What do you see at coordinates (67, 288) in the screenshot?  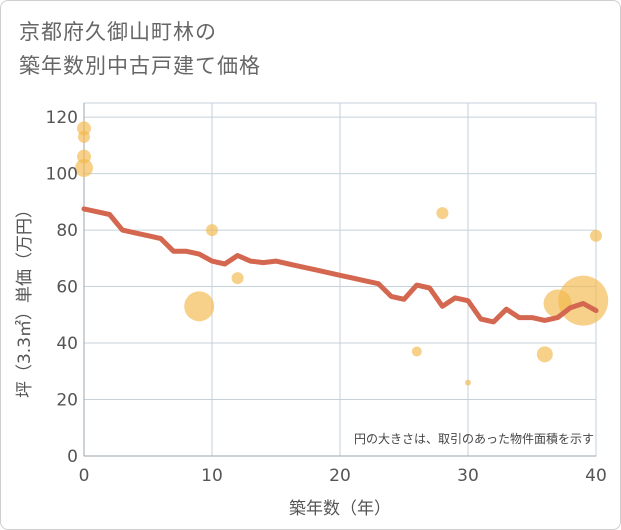 I see `y-tick-label-3: 60` at bounding box center [67, 288].